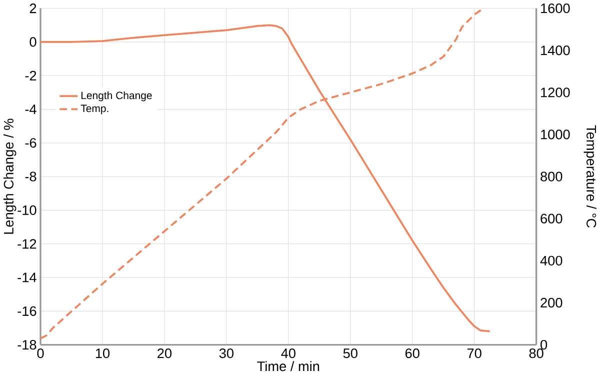 The height and width of the screenshot is (375, 600). Describe the element at coordinates (555, 9) in the screenshot. I see `y2-tick-label: 1600` at that location.